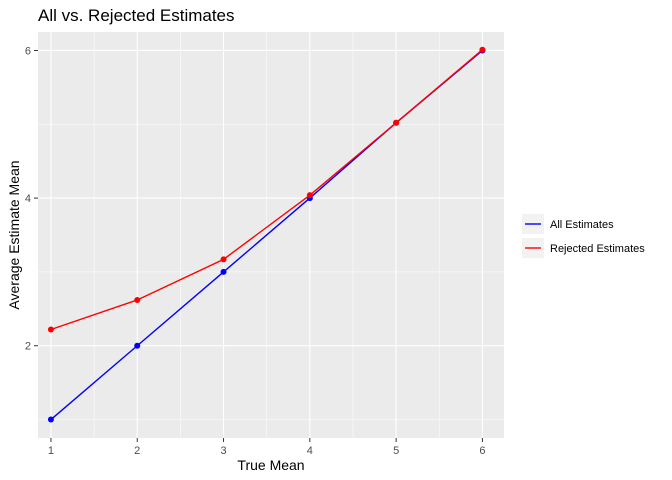 This screenshot has width=672, height=480. I want to click on y-tick-label: 6, so click(28, 51).